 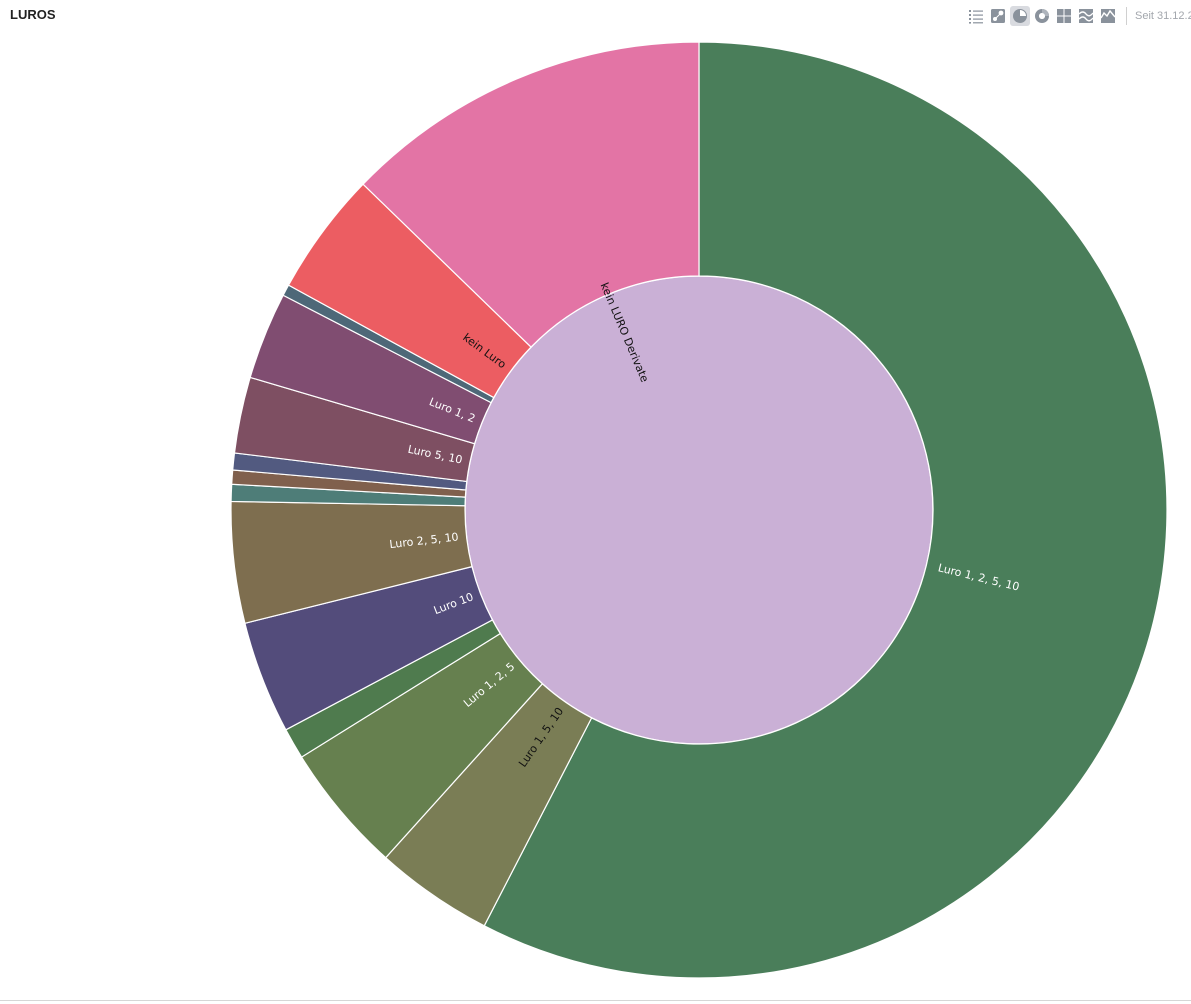 I want to click on stream-view-button, so click(x=1086, y=16).